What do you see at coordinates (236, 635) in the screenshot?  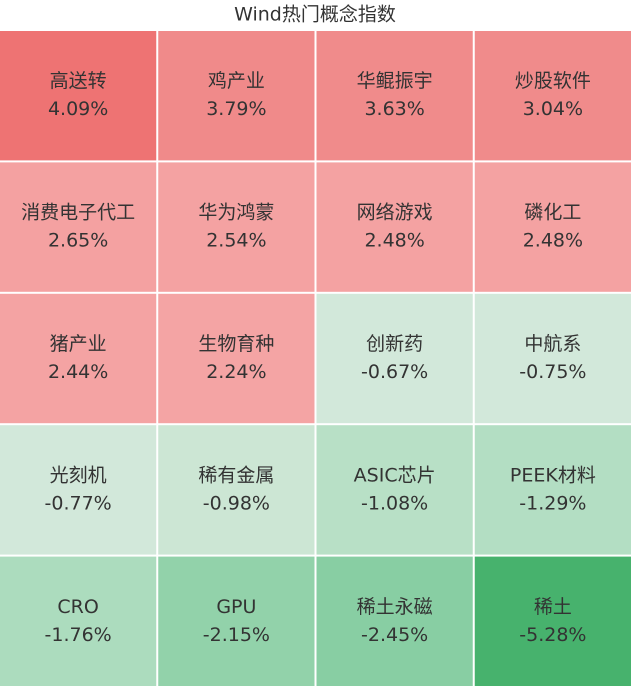 I see `tile-value: -2.15%` at bounding box center [236, 635].